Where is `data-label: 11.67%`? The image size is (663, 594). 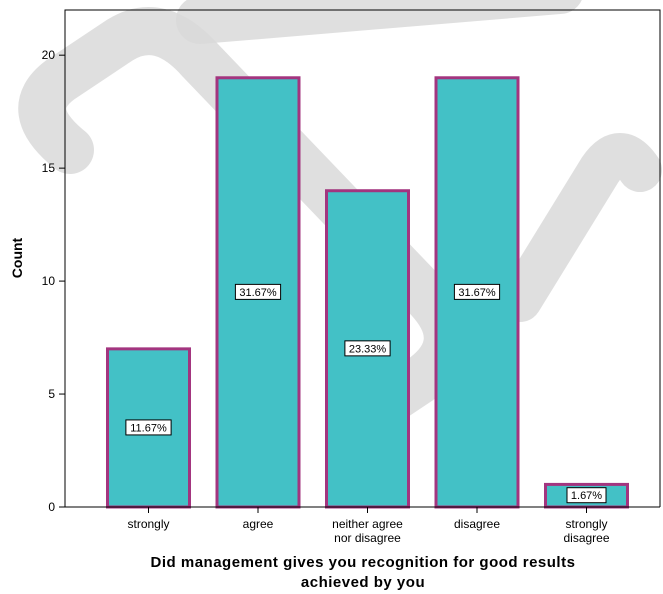 data-label: 11.67% is located at coordinates (148, 428).